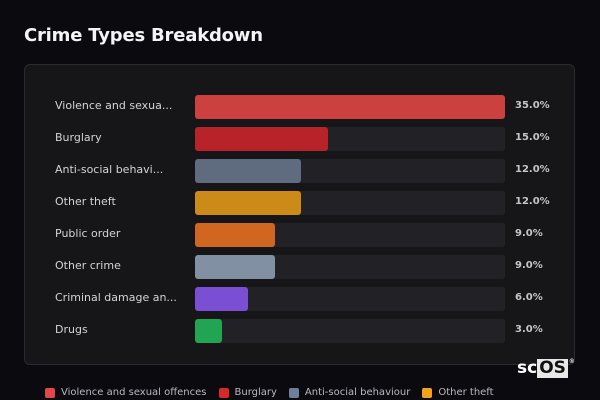 Image resolution: width=600 pixels, height=400 pixels. Describe the element at coordinates (571, 361) in the screenshot. I see `registered-icon: ®` at that location.